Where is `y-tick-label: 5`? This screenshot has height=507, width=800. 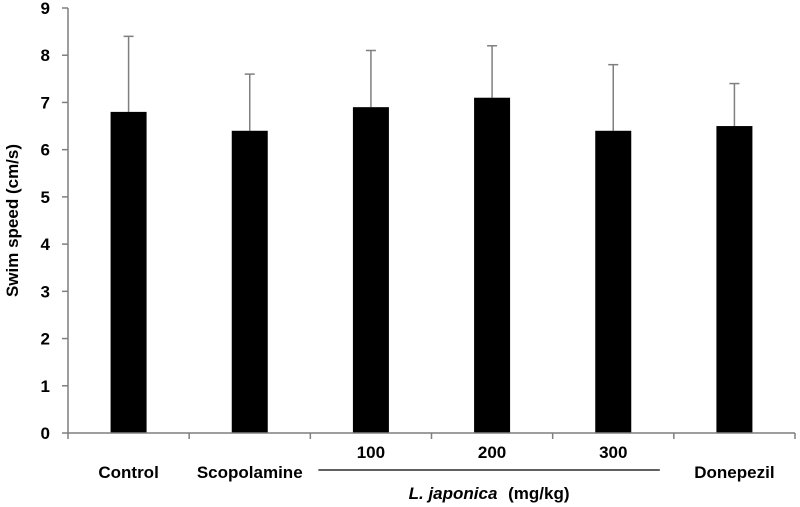 y-tick-label: 5 is located at coordinates (45, 197).